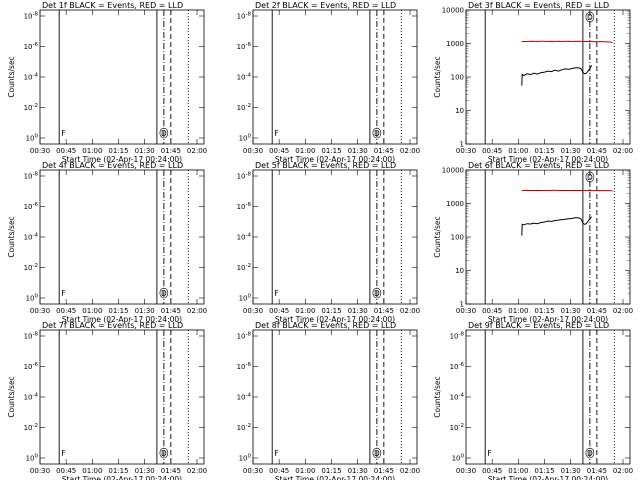 Image resolution: width=640 pixels, height=480 pixels. I want to click on panel-title: Det 4f BLACK = Events, RED = LLD, so click(112, 165).